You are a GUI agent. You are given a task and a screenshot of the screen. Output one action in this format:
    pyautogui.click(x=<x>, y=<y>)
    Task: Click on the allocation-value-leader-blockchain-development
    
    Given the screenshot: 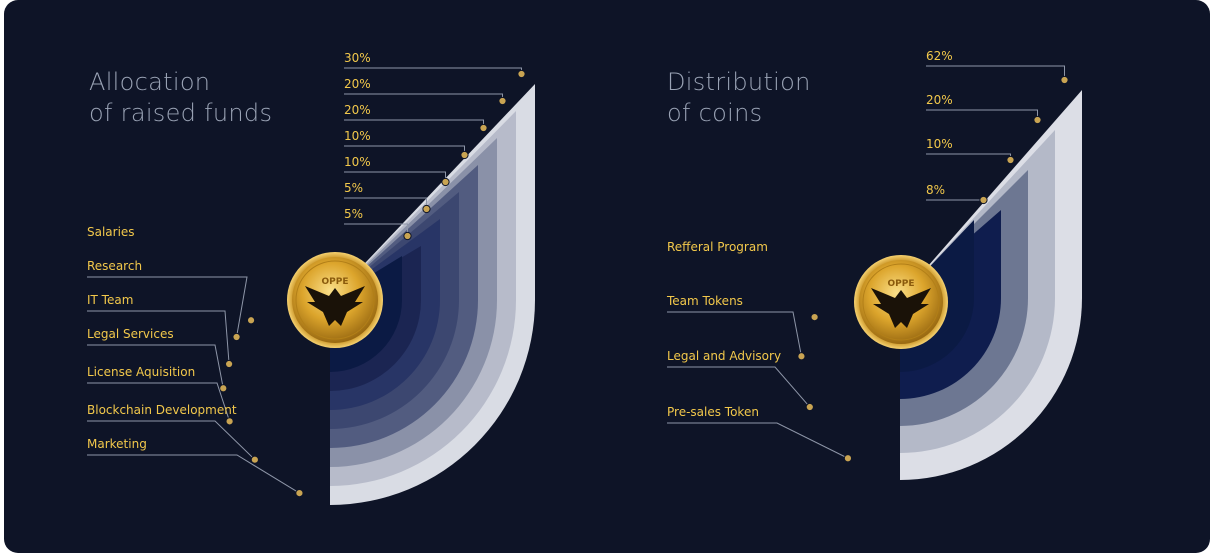 What is the action you would take?
    pyautogui.click(x=423, y=97)
    